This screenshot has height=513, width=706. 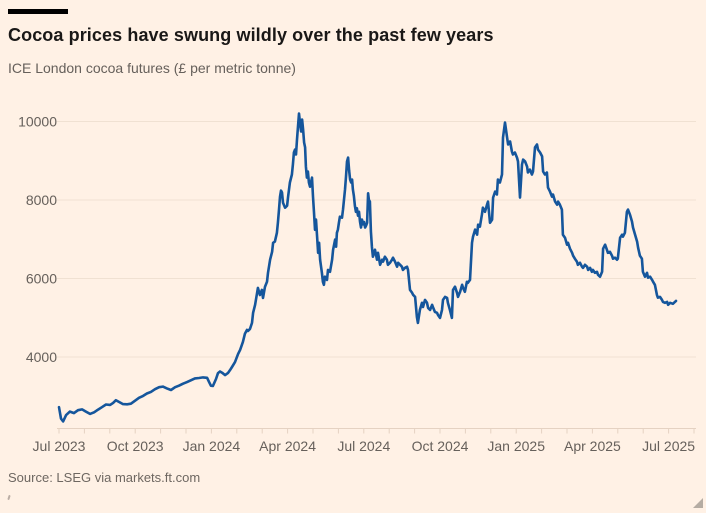 I want to click on x-tick-label: Apr 2024, so click(x=287, y=446).